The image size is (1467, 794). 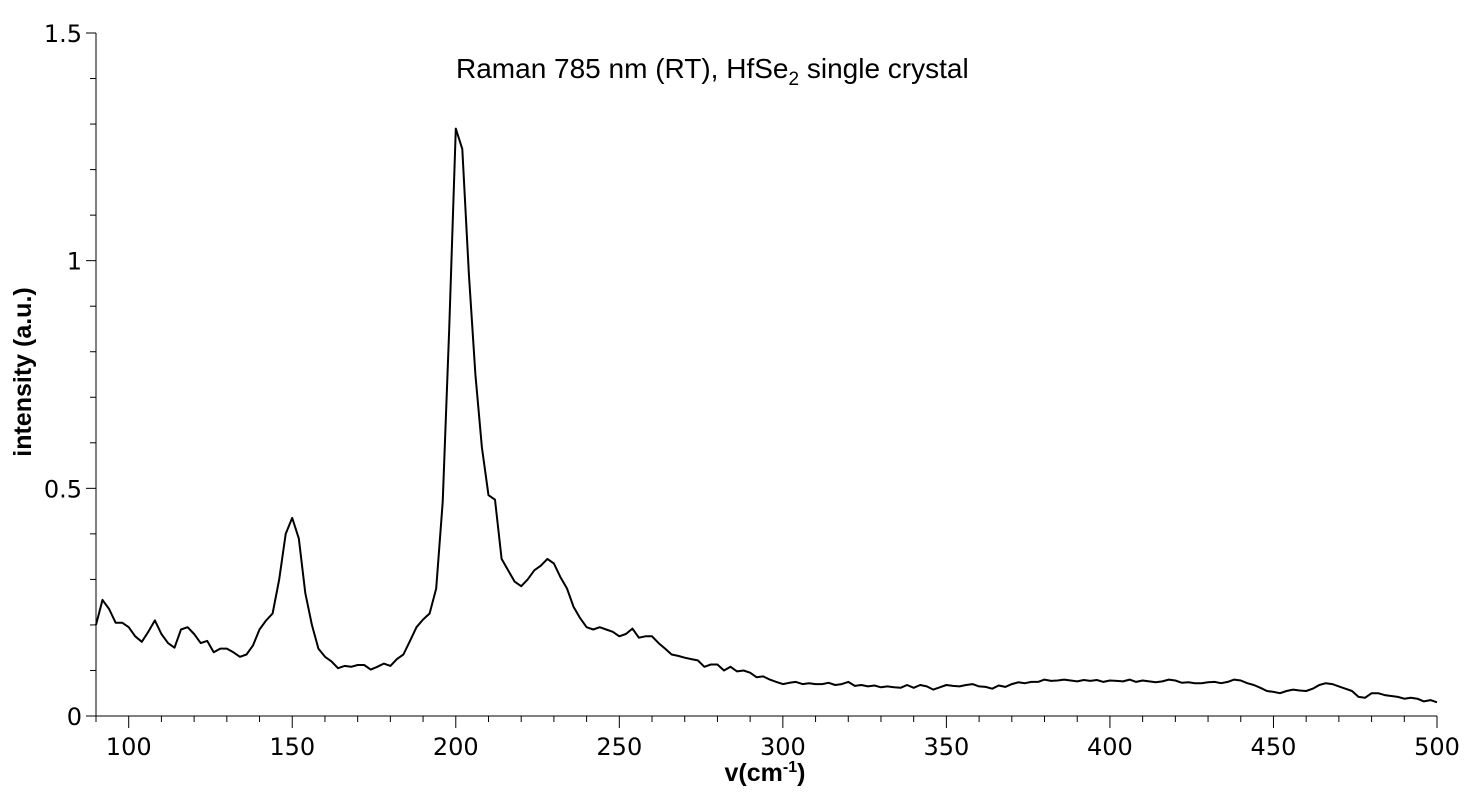 What do you see at coordinates (292, 747) in the screenshot?
I see `x-tick-label: 150` at bounding box center [292, 747].